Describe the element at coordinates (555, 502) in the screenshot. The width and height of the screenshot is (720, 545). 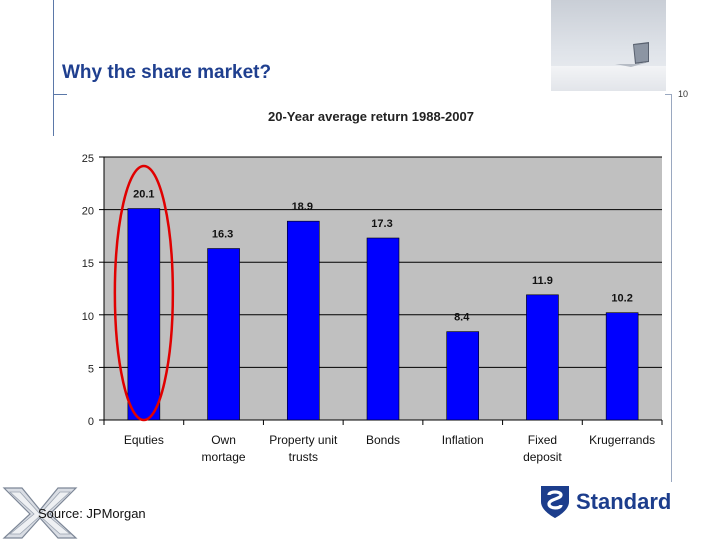
I see `shield-icon` at that location.